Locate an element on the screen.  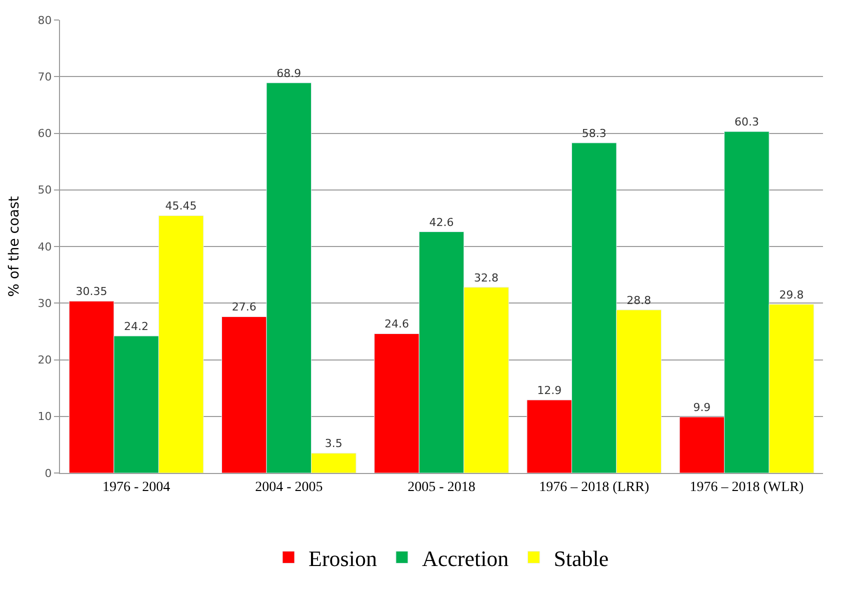
data-label: 24.2 is located at coordinates (136, 326).